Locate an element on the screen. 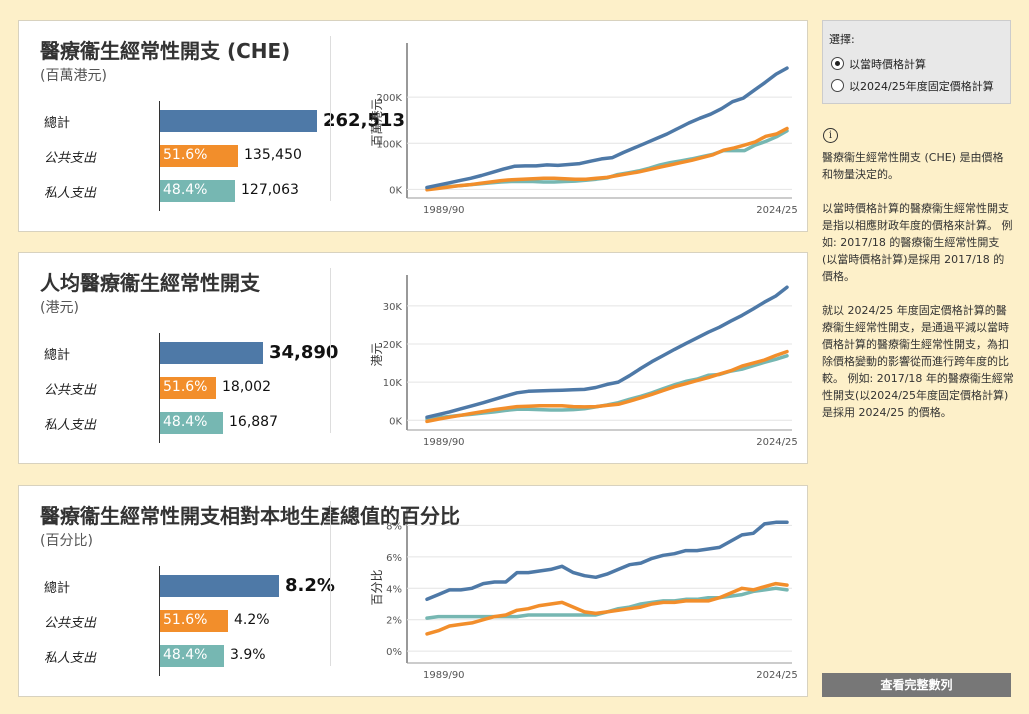 This screenshot has height=714, width=1029. total-value: 262,513 is located at coordinates (364, 120).